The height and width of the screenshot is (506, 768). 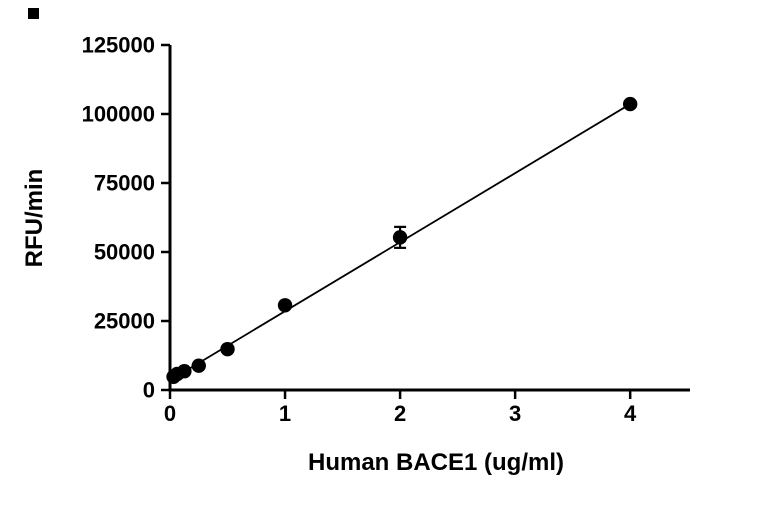 I want to click on x-tick-label: 0, so click(x=170, y=413).